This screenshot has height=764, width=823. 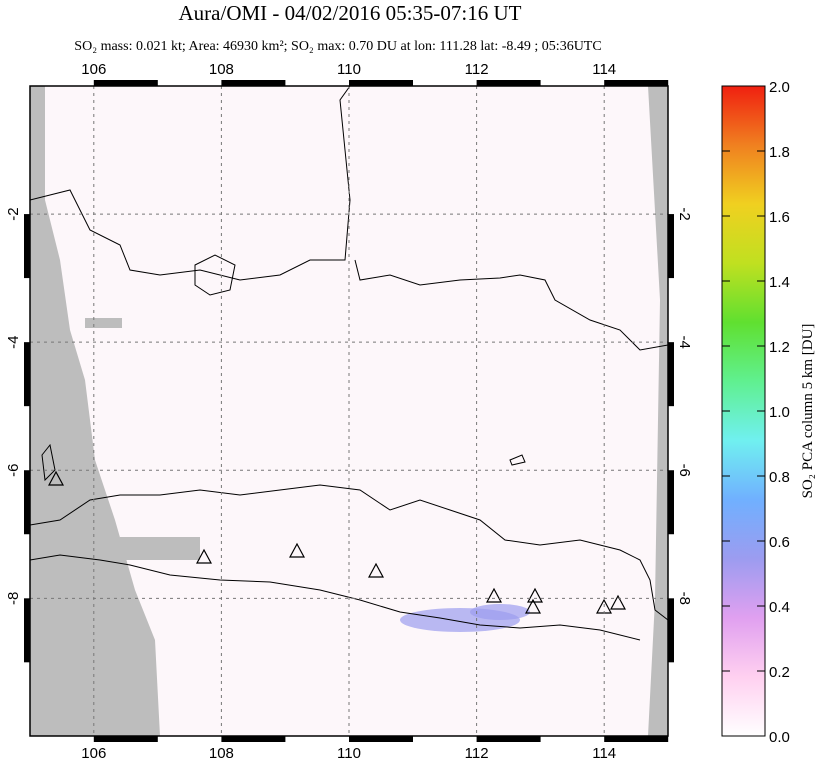 I want to click on colorbar-tick-label: 0.0, so click(x=779, y=737).